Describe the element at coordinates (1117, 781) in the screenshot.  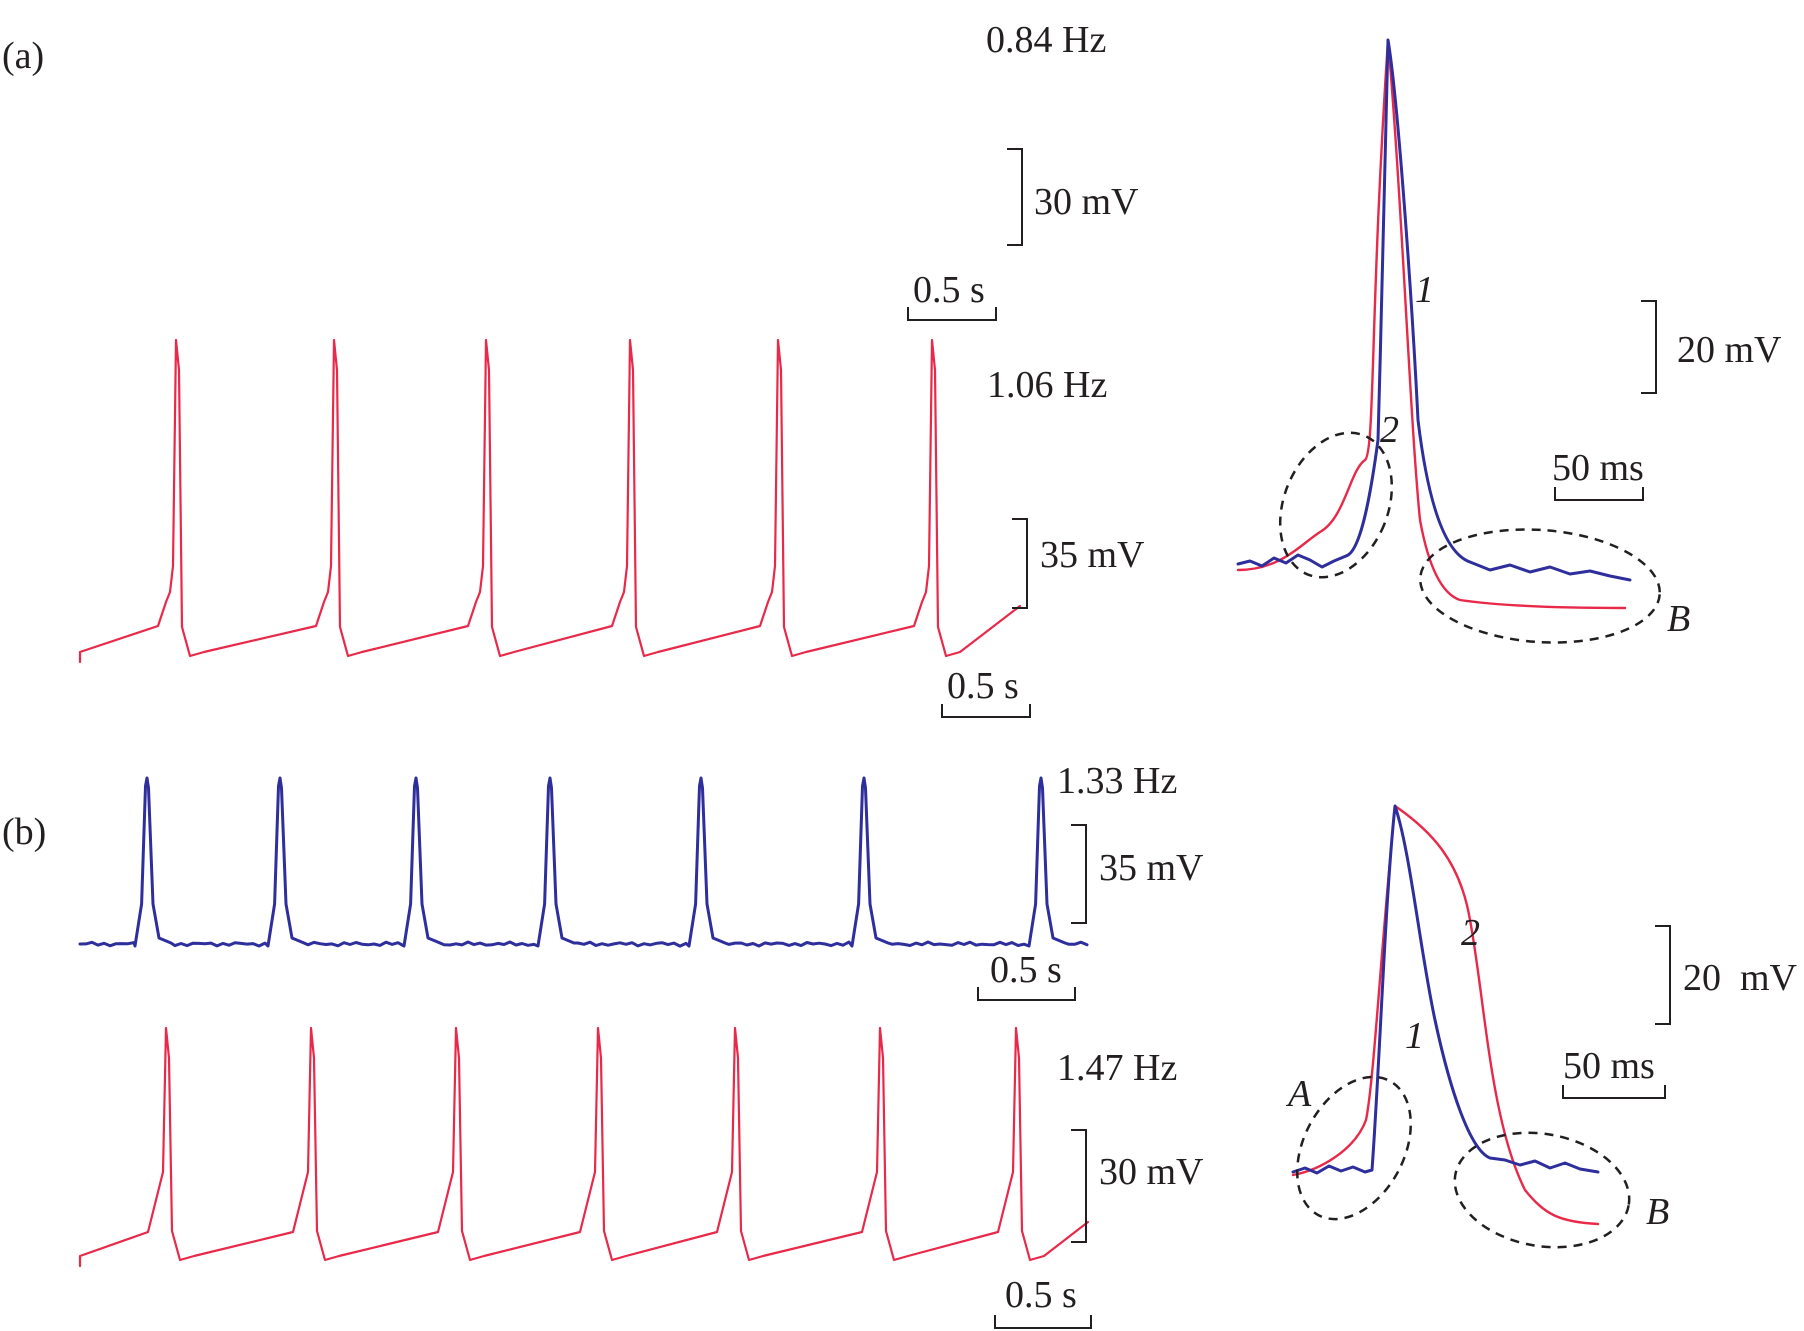
I see `freq-label-b1: 1.33 Hz` at that location.